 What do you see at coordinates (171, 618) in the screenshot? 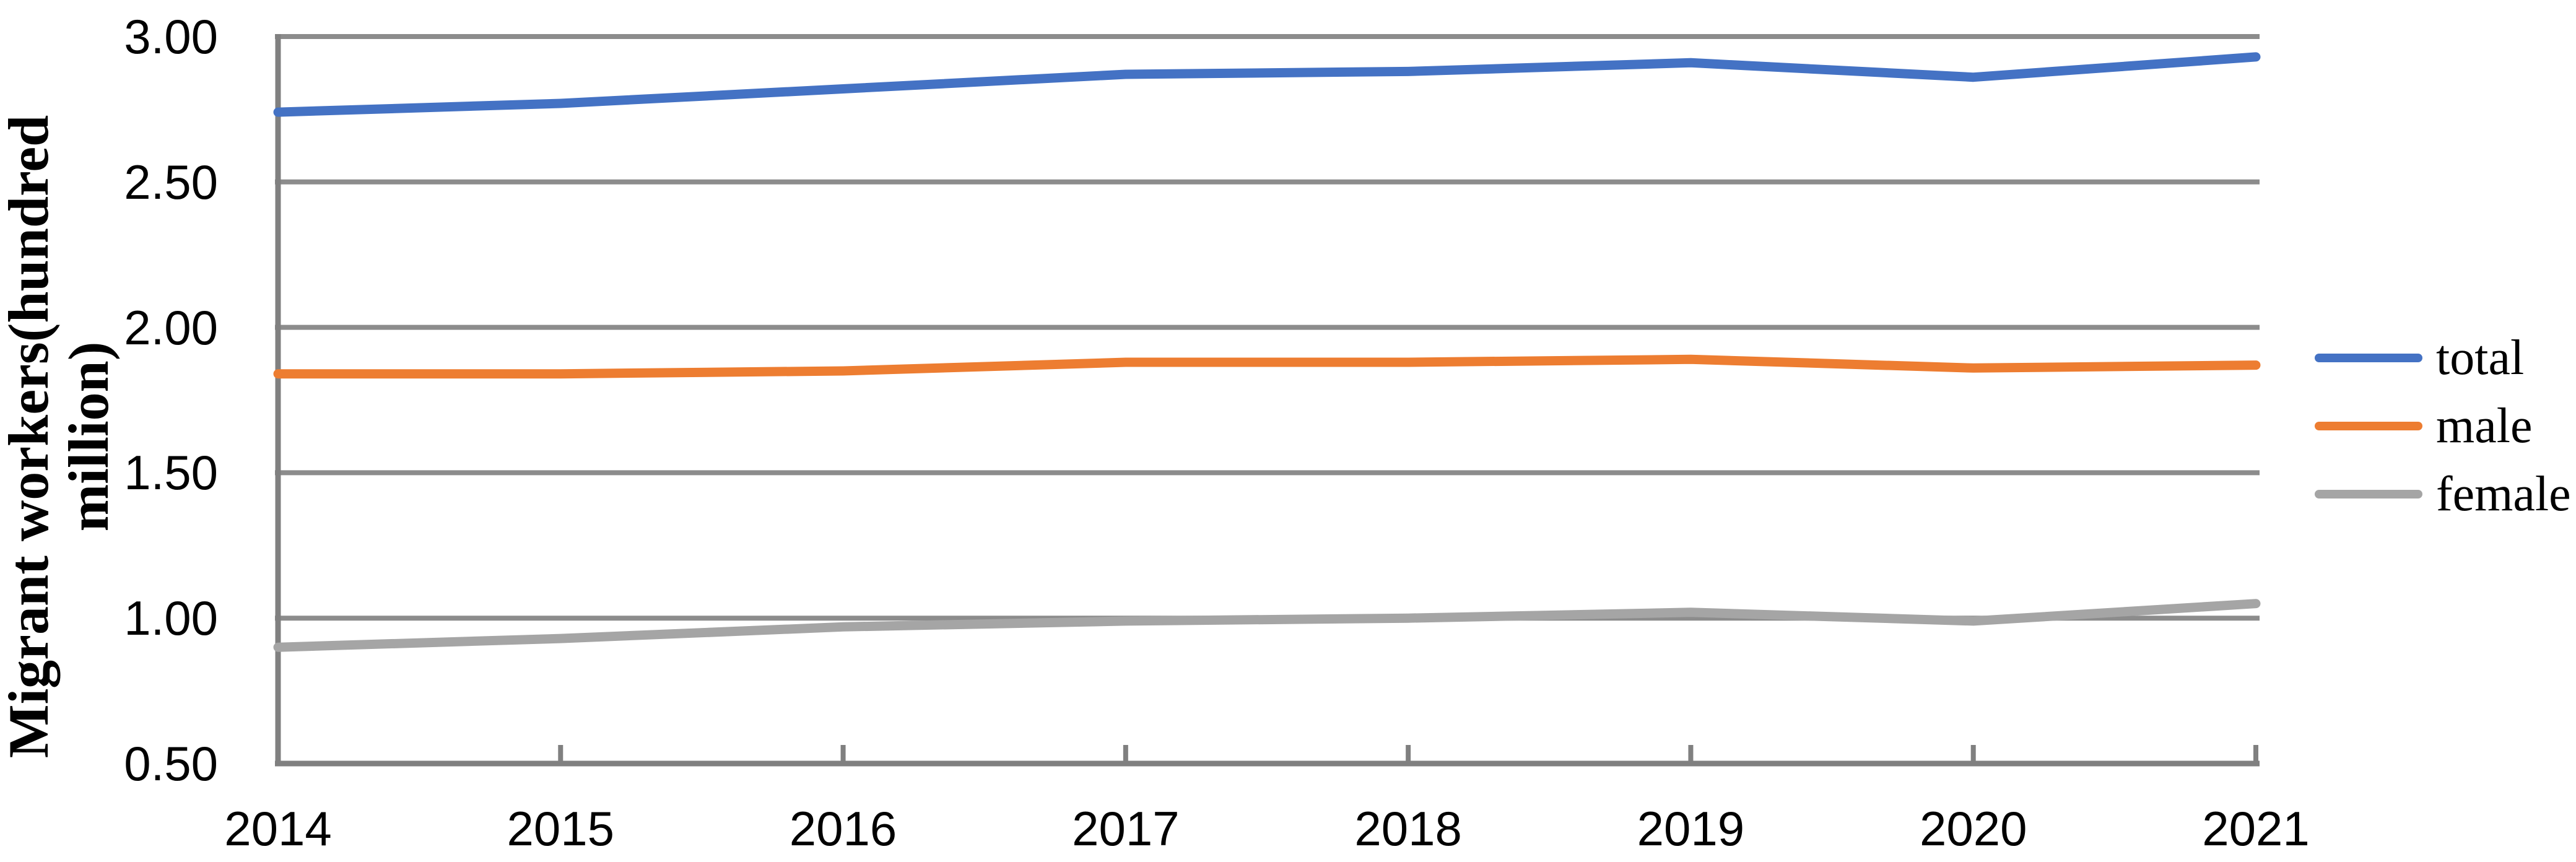
I see `y-tick-label-1.00: 1.00` at bounding box center [171, 618].